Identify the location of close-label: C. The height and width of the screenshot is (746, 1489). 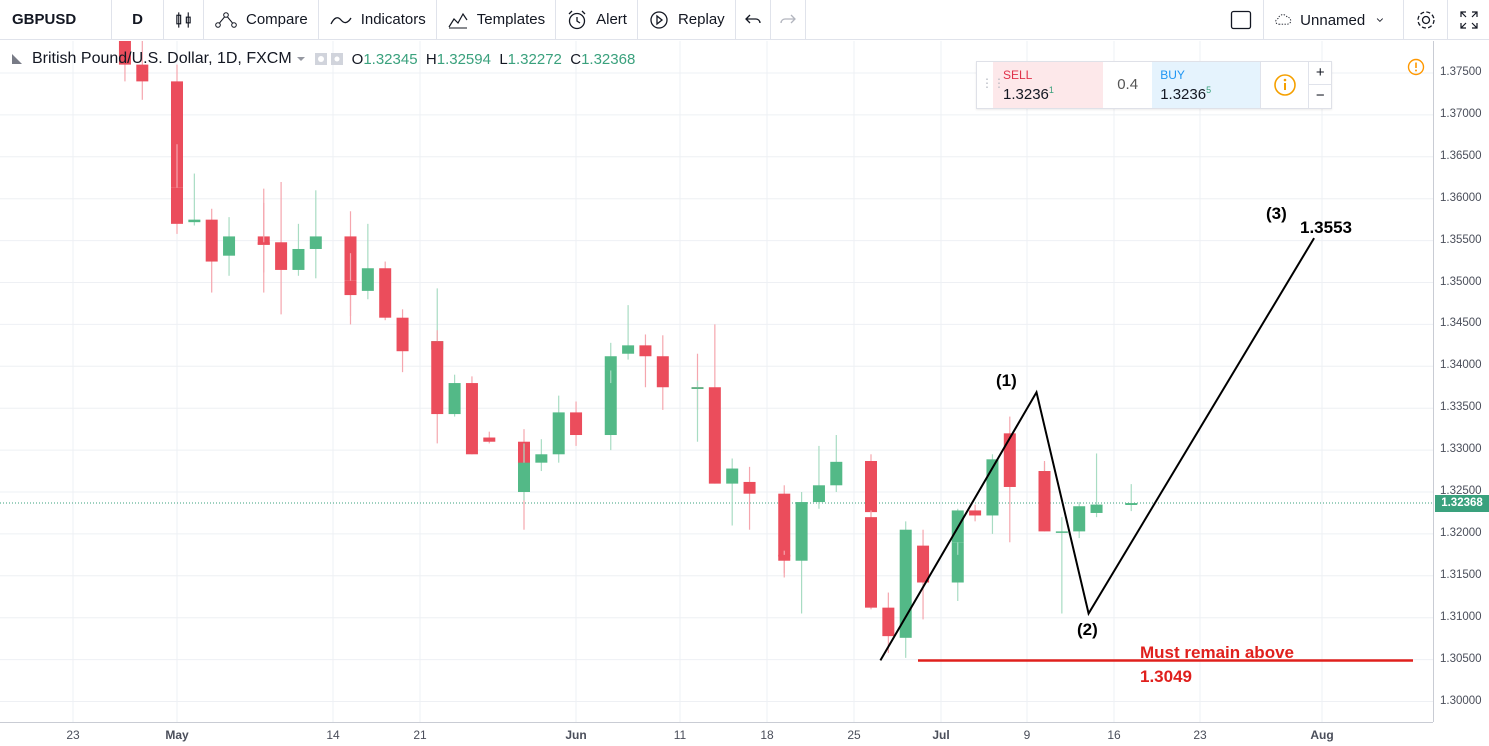
(576, 59).